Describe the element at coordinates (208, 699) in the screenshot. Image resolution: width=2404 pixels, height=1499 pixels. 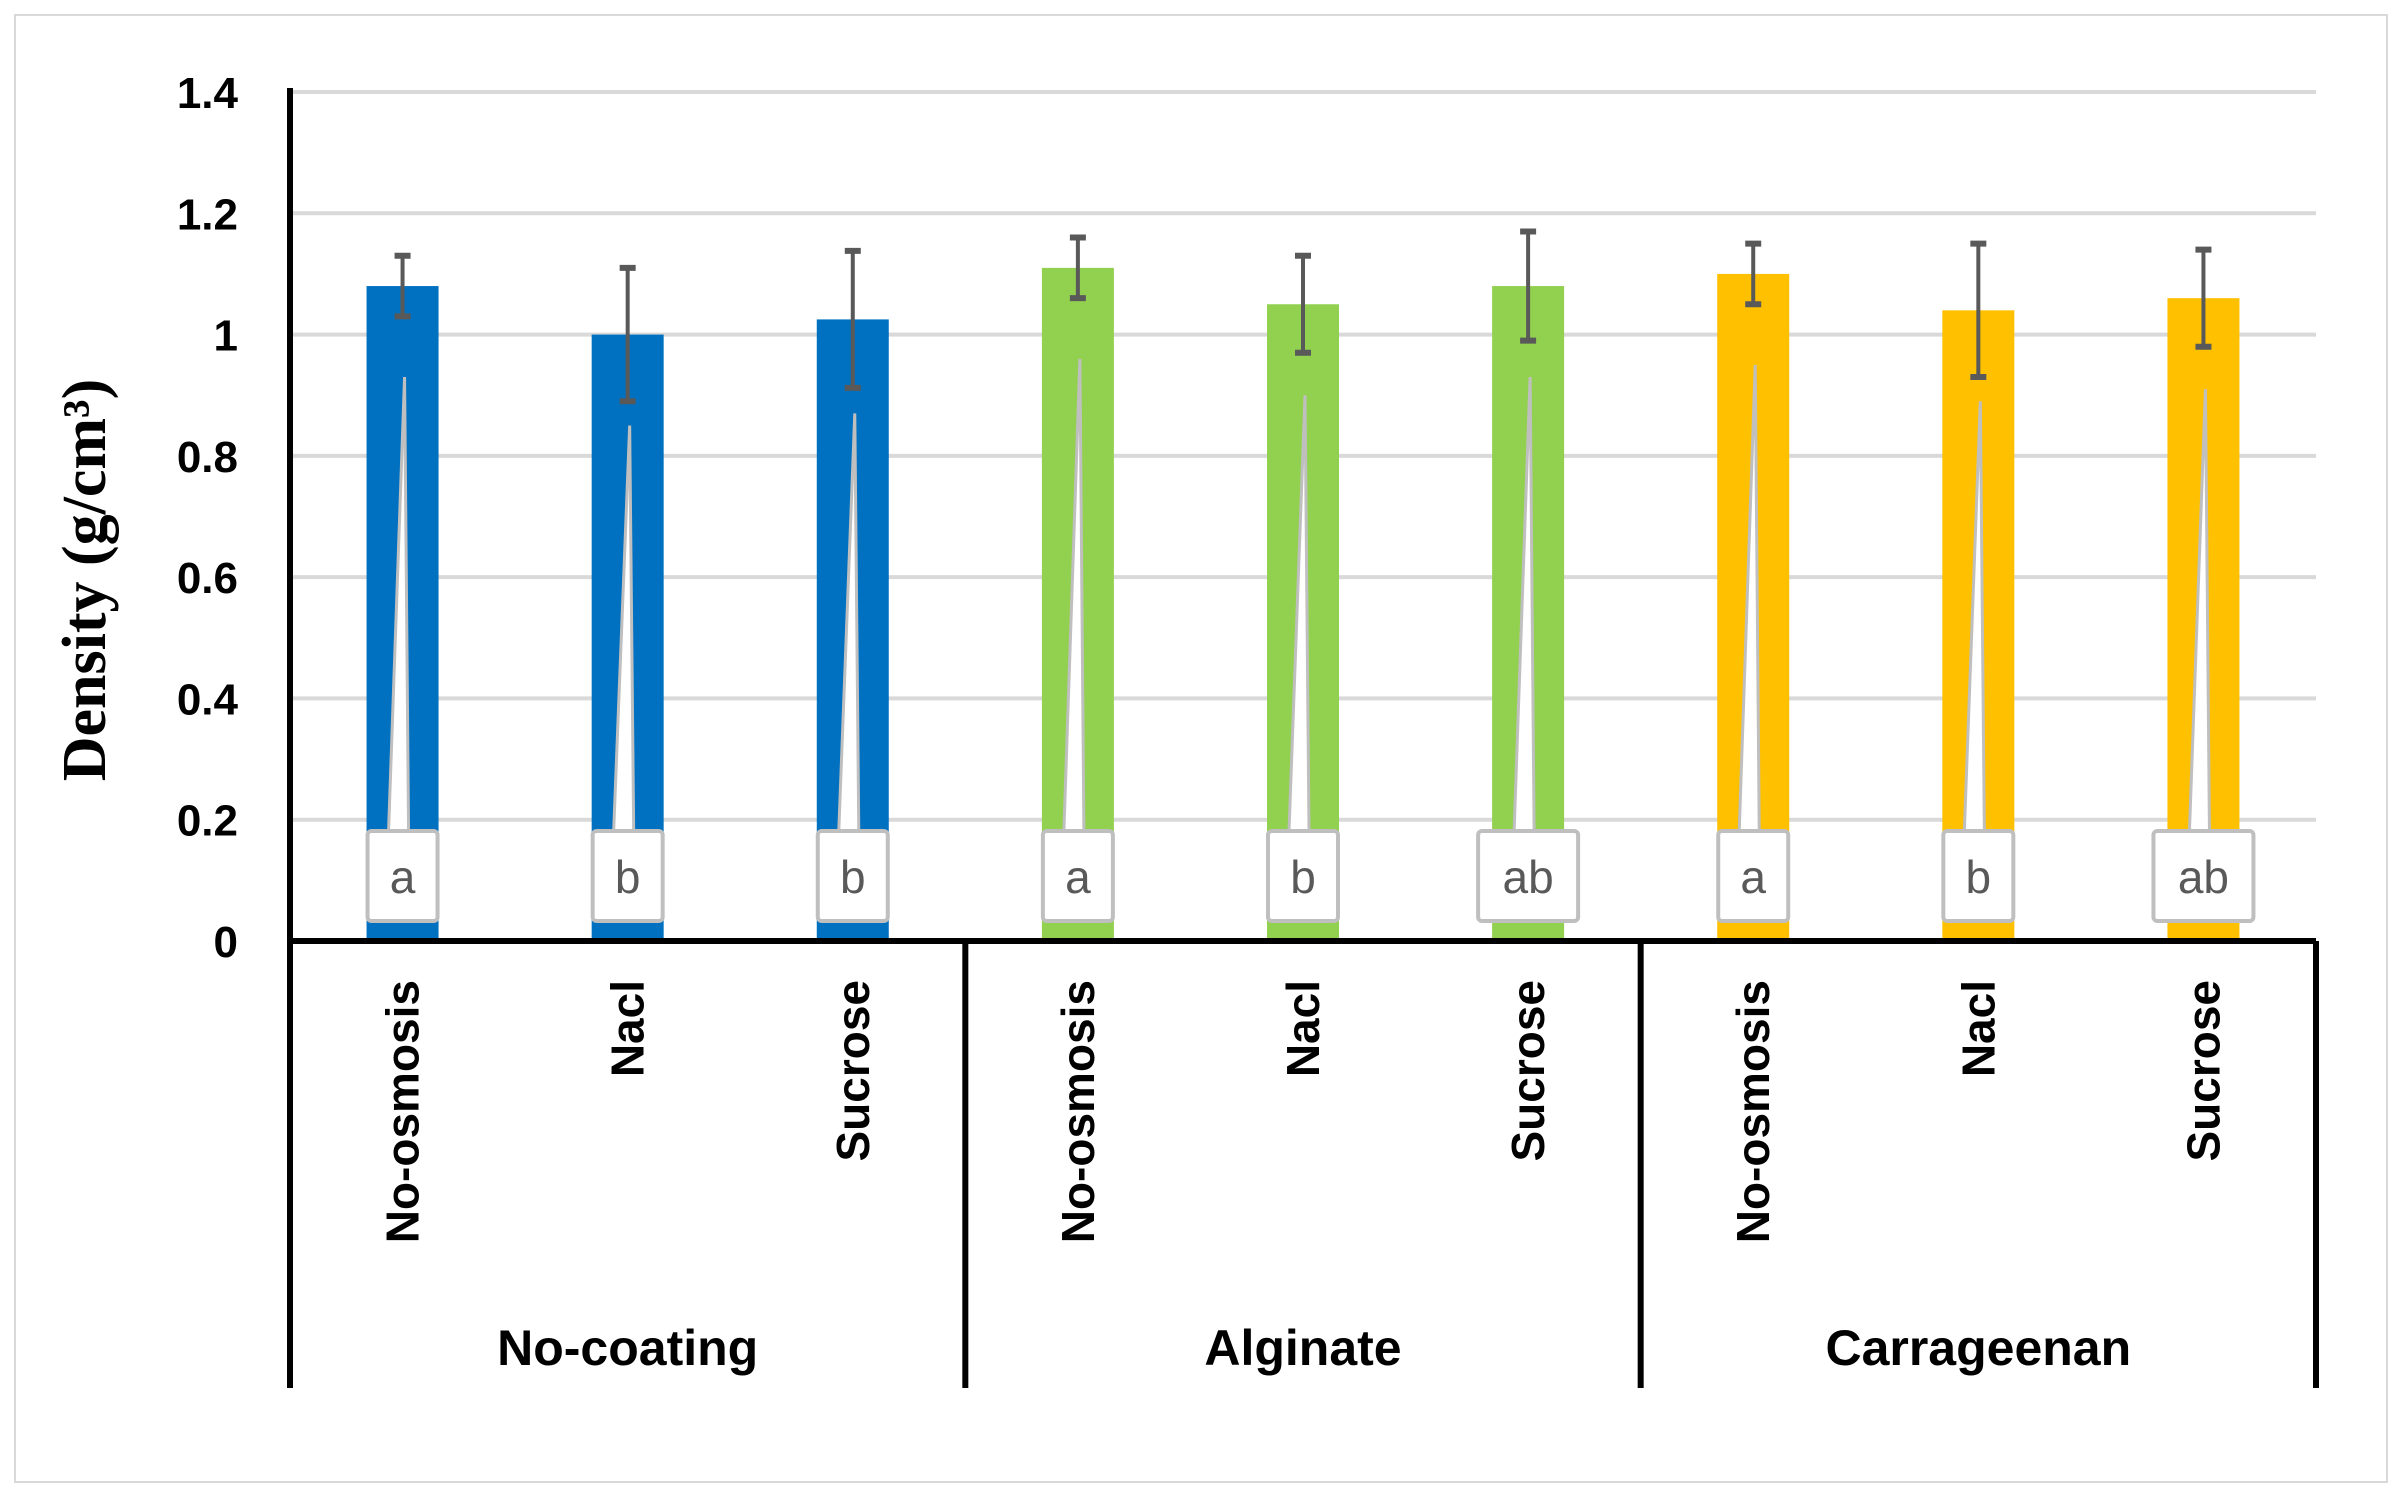
I see `y-tick-label: 0.4` at that location.